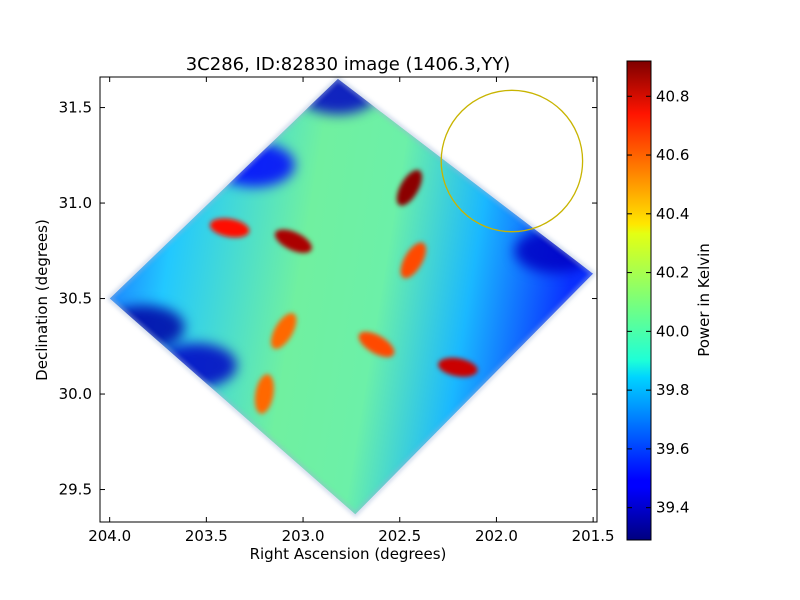 The image size is (800, 600). I want to click on field-of-view-circle, so click(512, 161).